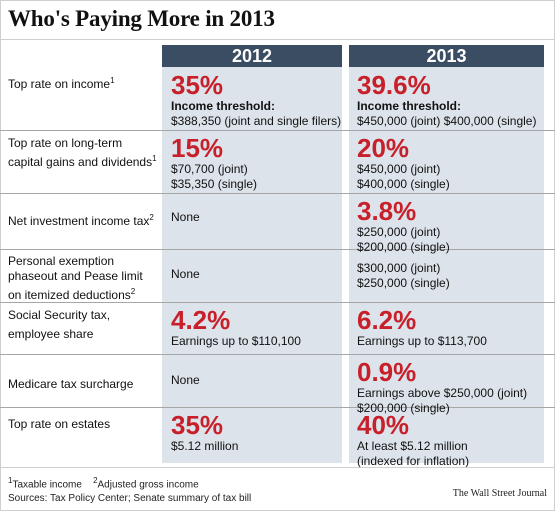 The image size is (555, 511). What do you see at coordinates (201, 320) in the screenshot?
I see `rate-value: 4.2%` at bounding box center [201, 320].